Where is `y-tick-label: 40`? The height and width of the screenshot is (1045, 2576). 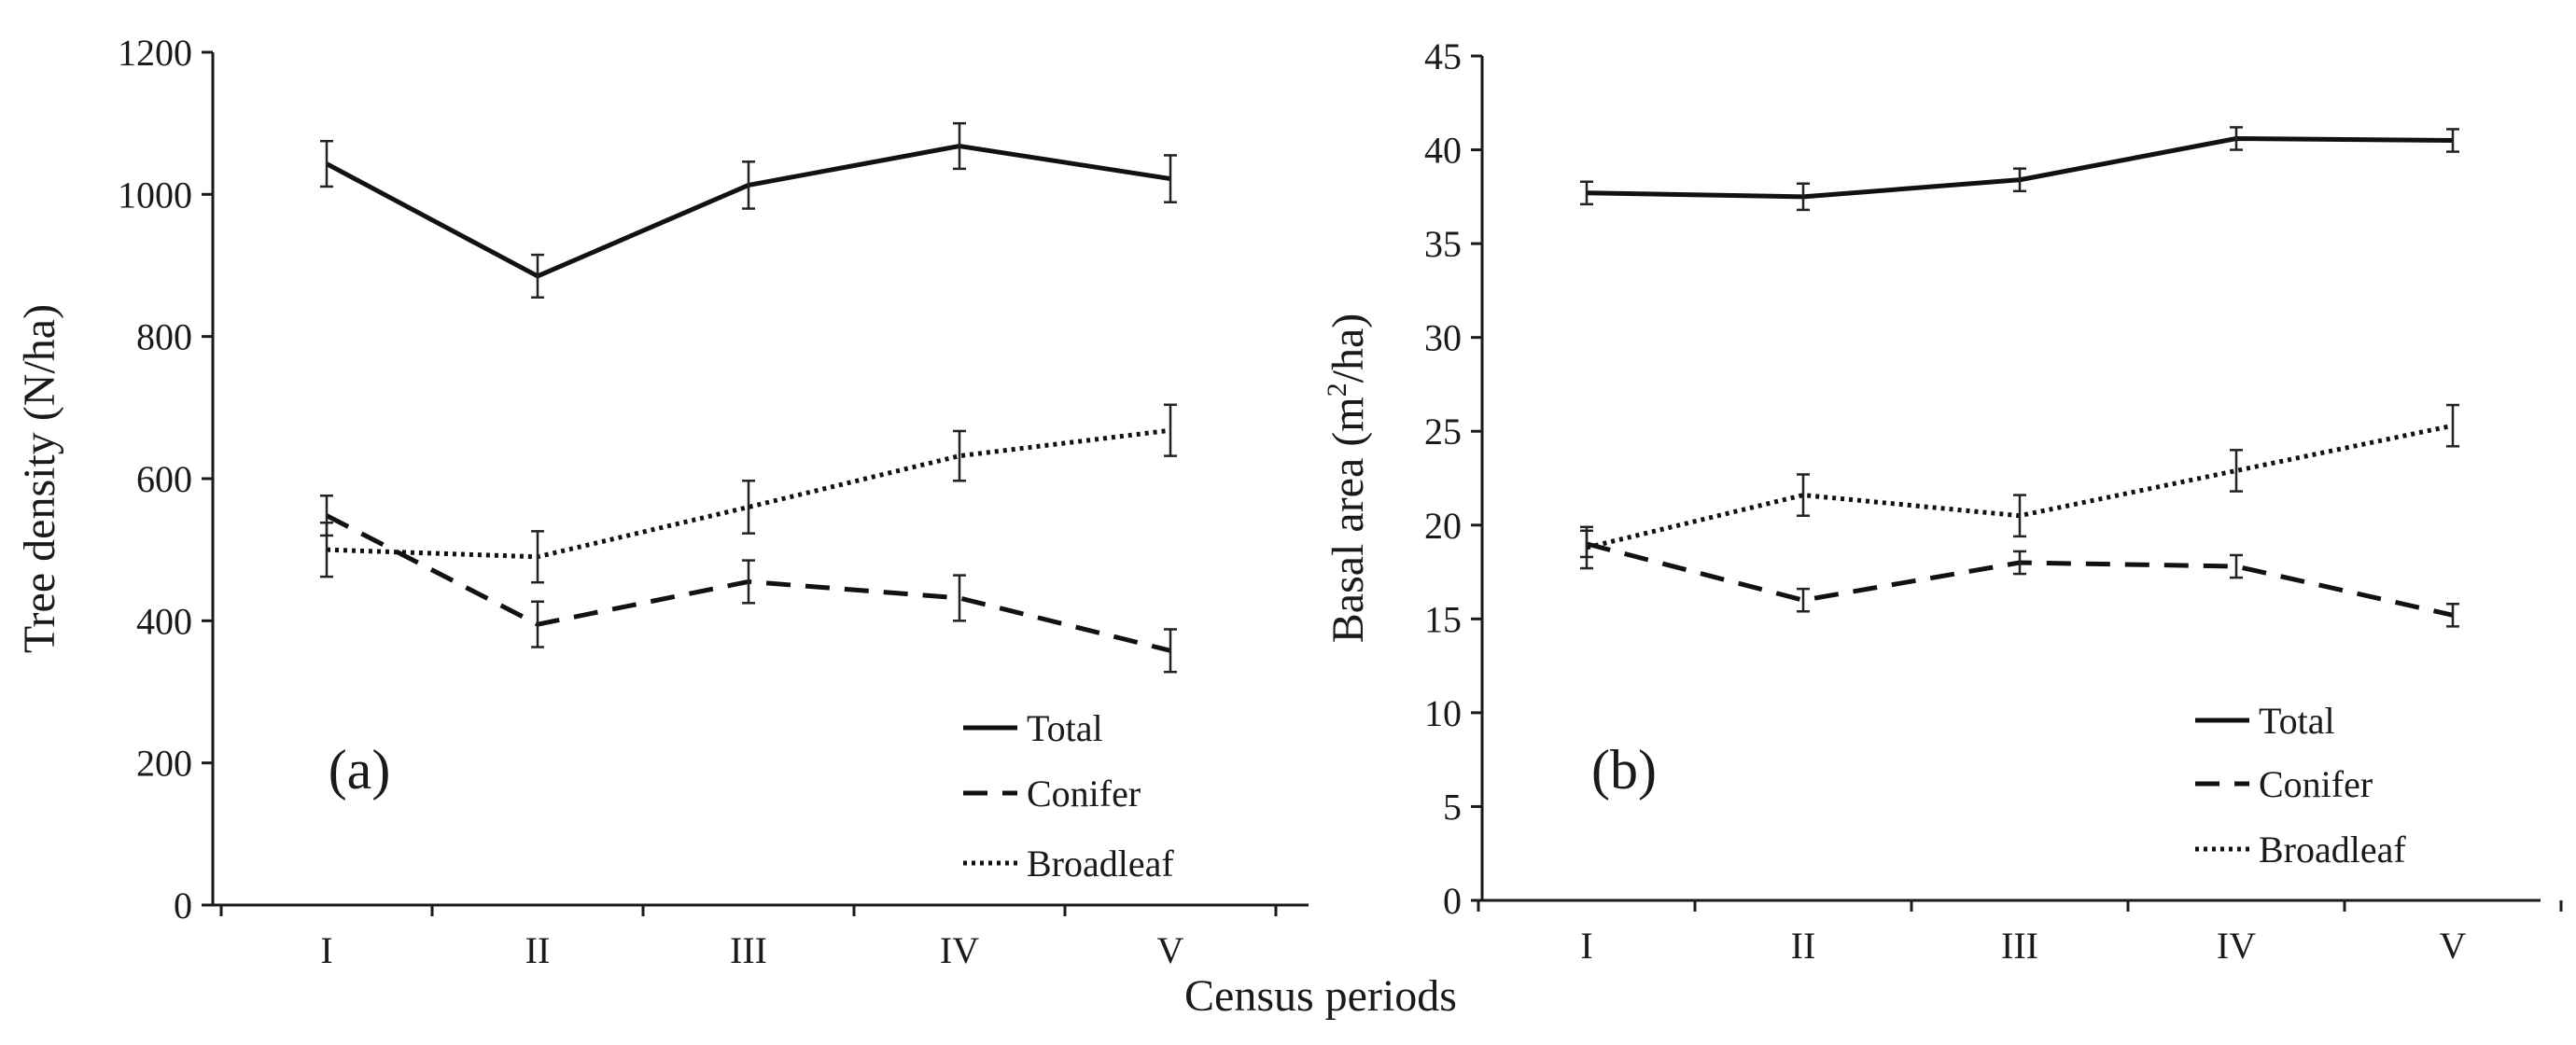 y-tick-label: 40 is located at coordinates (1443, 151).